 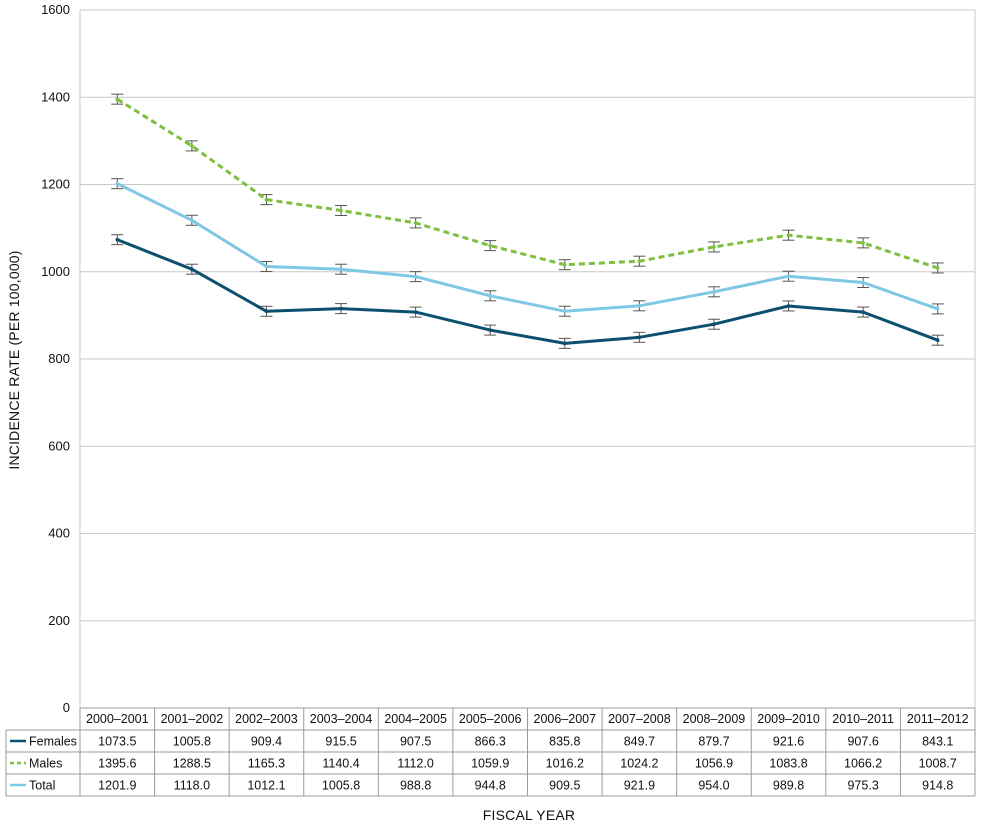 I want to click on data-label: 954.0, so click(x=713, y=786).